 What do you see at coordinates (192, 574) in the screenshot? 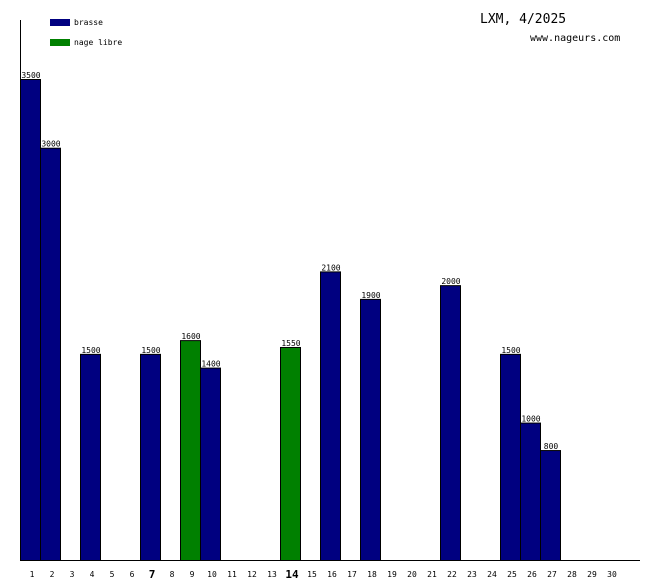
I see `x-tick-label: 9` at bounding box center [192, 574].